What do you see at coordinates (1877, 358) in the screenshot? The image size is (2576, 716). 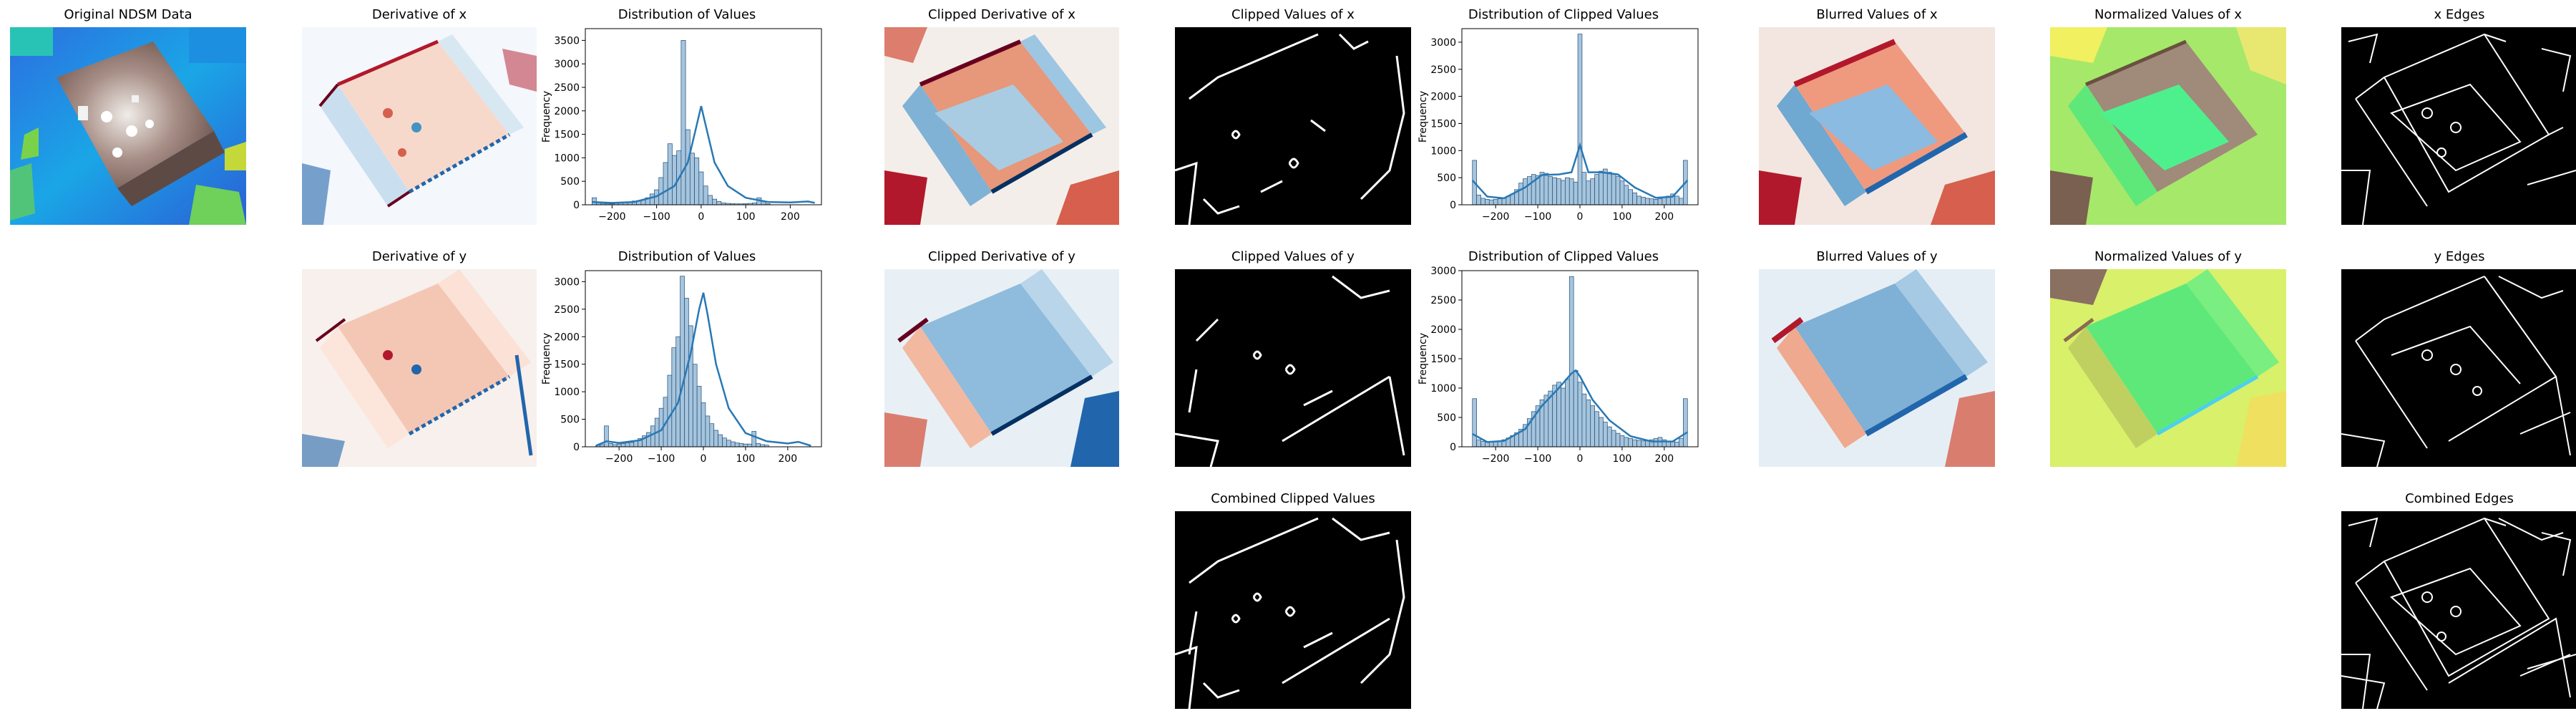 I see `blurred-y-panel: Blurred Values of y` at bounding box center [1877, 358].